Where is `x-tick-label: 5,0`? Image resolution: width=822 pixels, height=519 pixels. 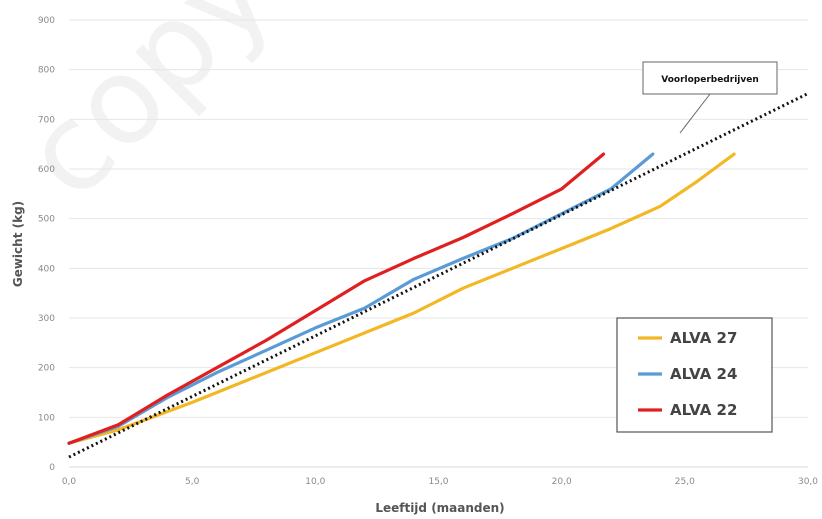 x-tick-label: 5,0 is located at coordinates (192, 482).